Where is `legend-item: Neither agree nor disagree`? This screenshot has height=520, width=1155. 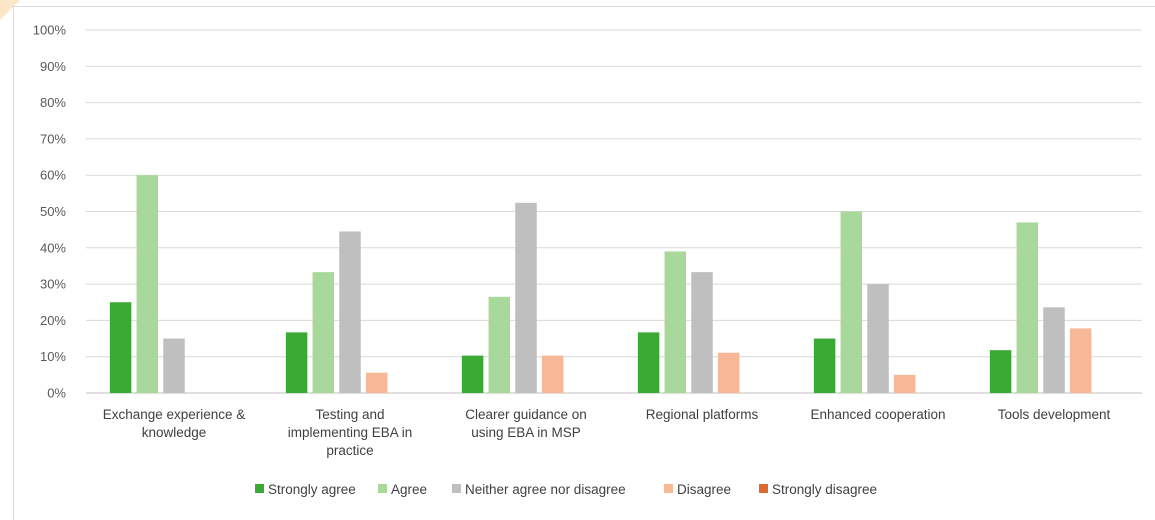
legend-item: Neither agree nor disagree is located at coordinates (539, 489).